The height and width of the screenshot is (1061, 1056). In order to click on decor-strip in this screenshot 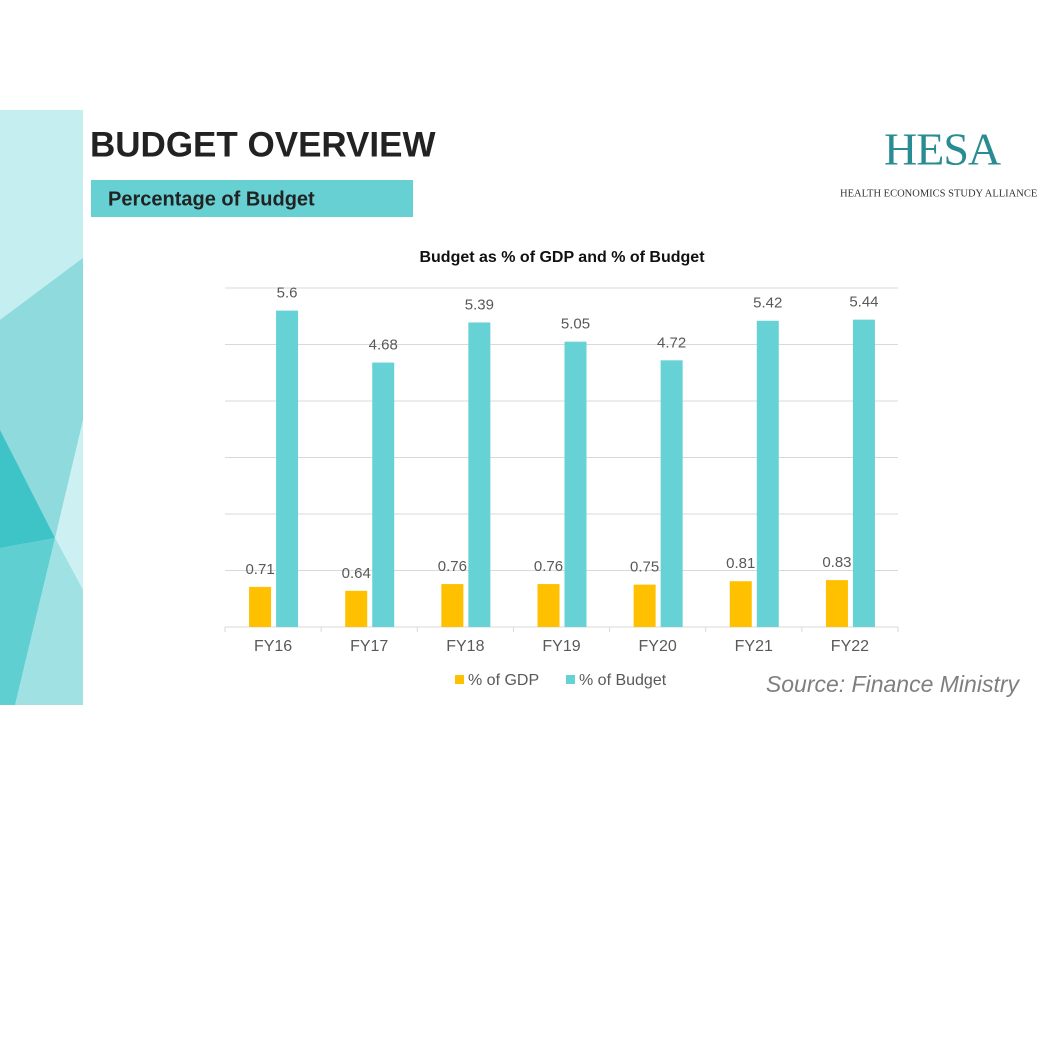, I will do `click(41, 407)`.